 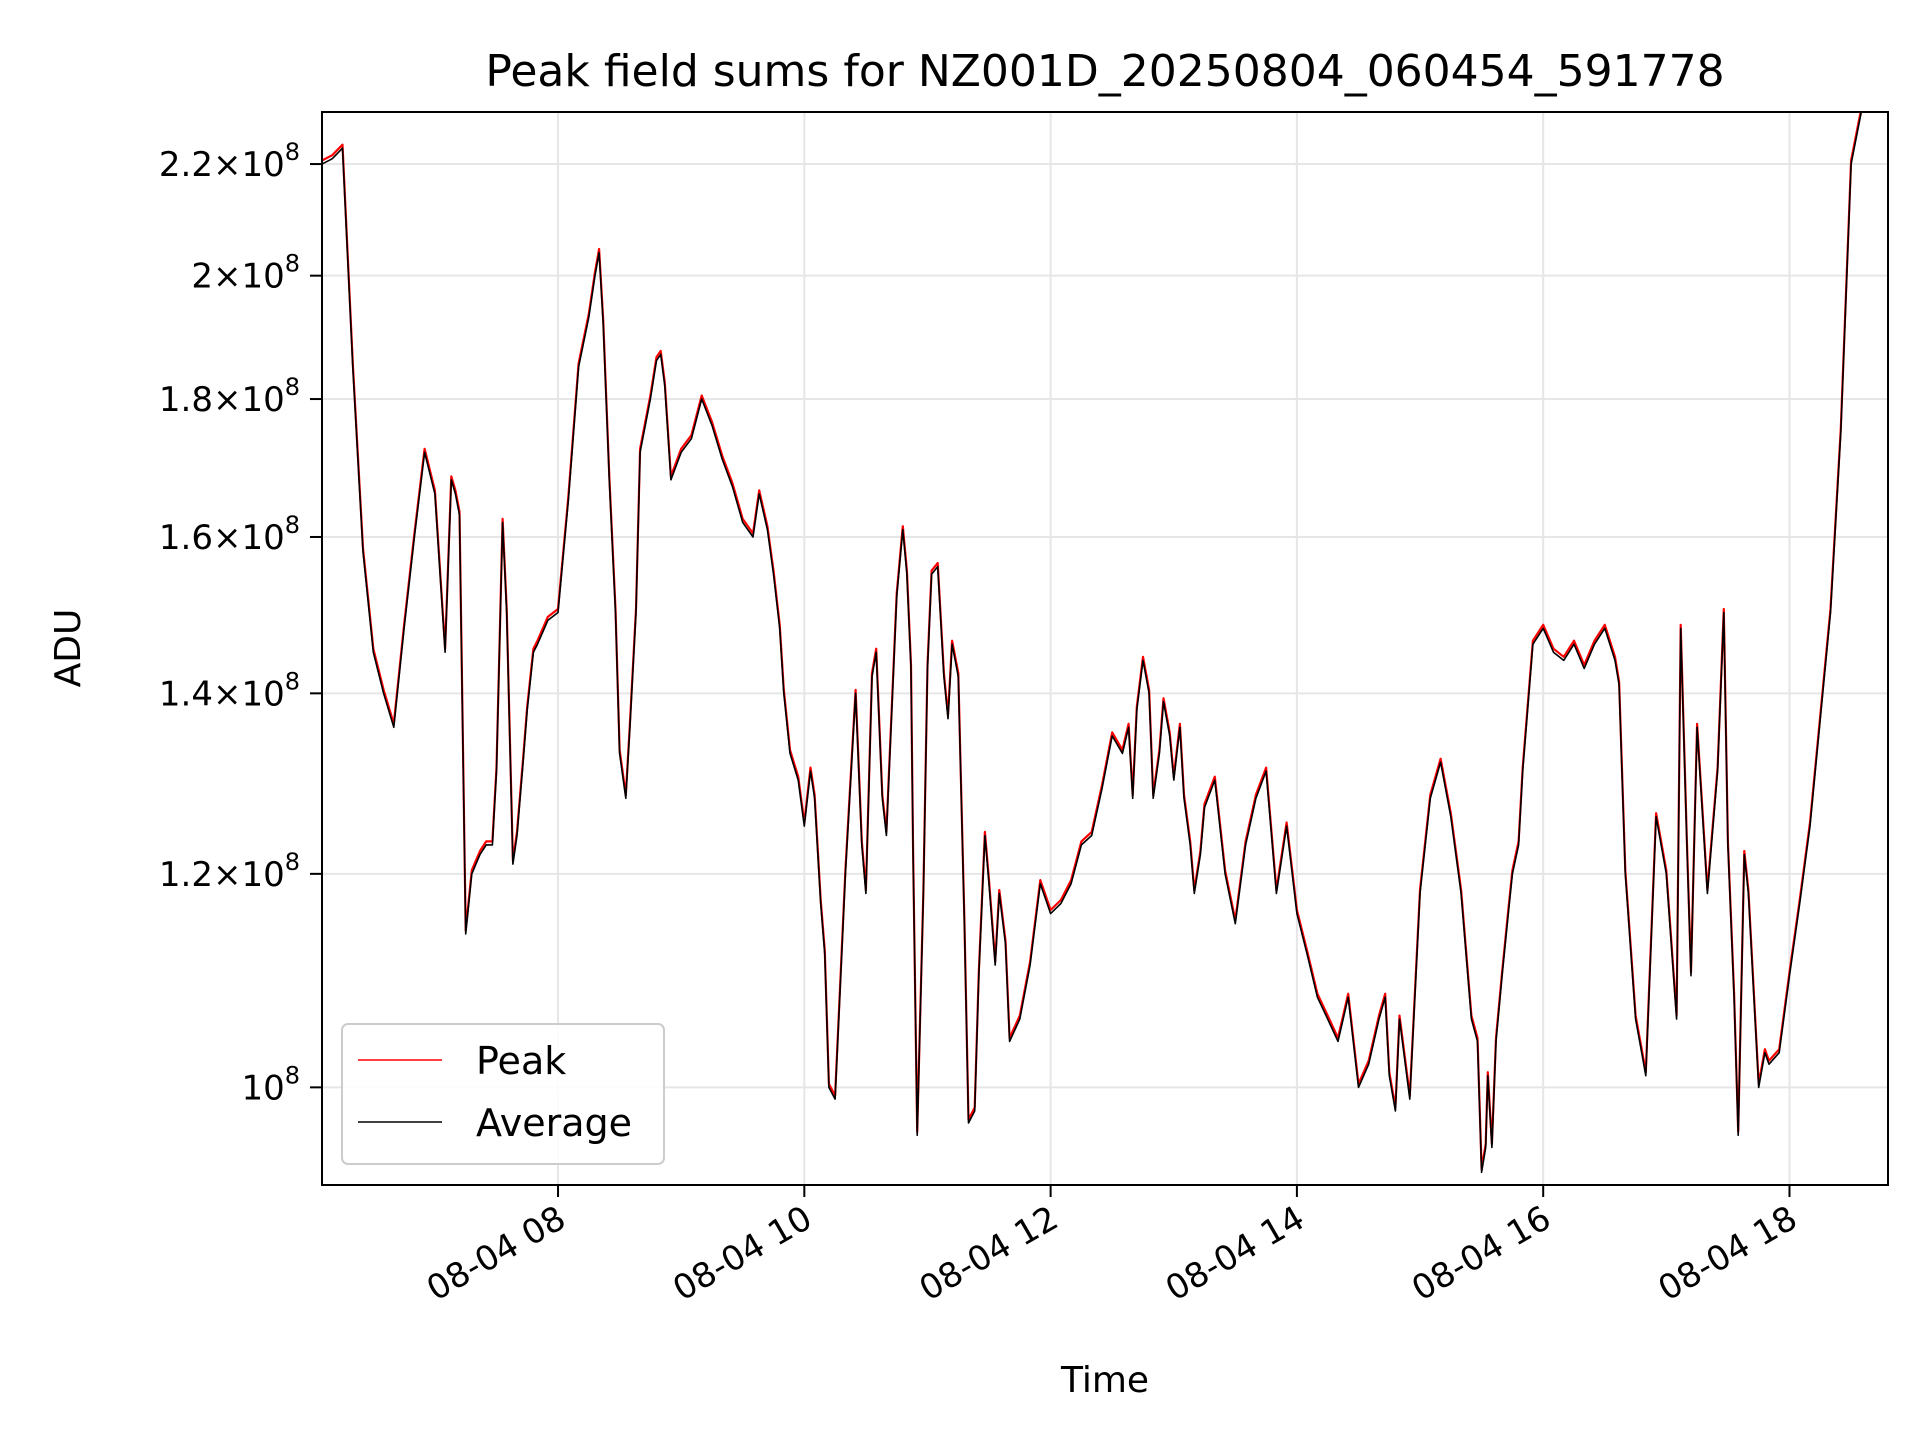 I want to click on x-axis-label: Time, so click(x=1104, y=1380).